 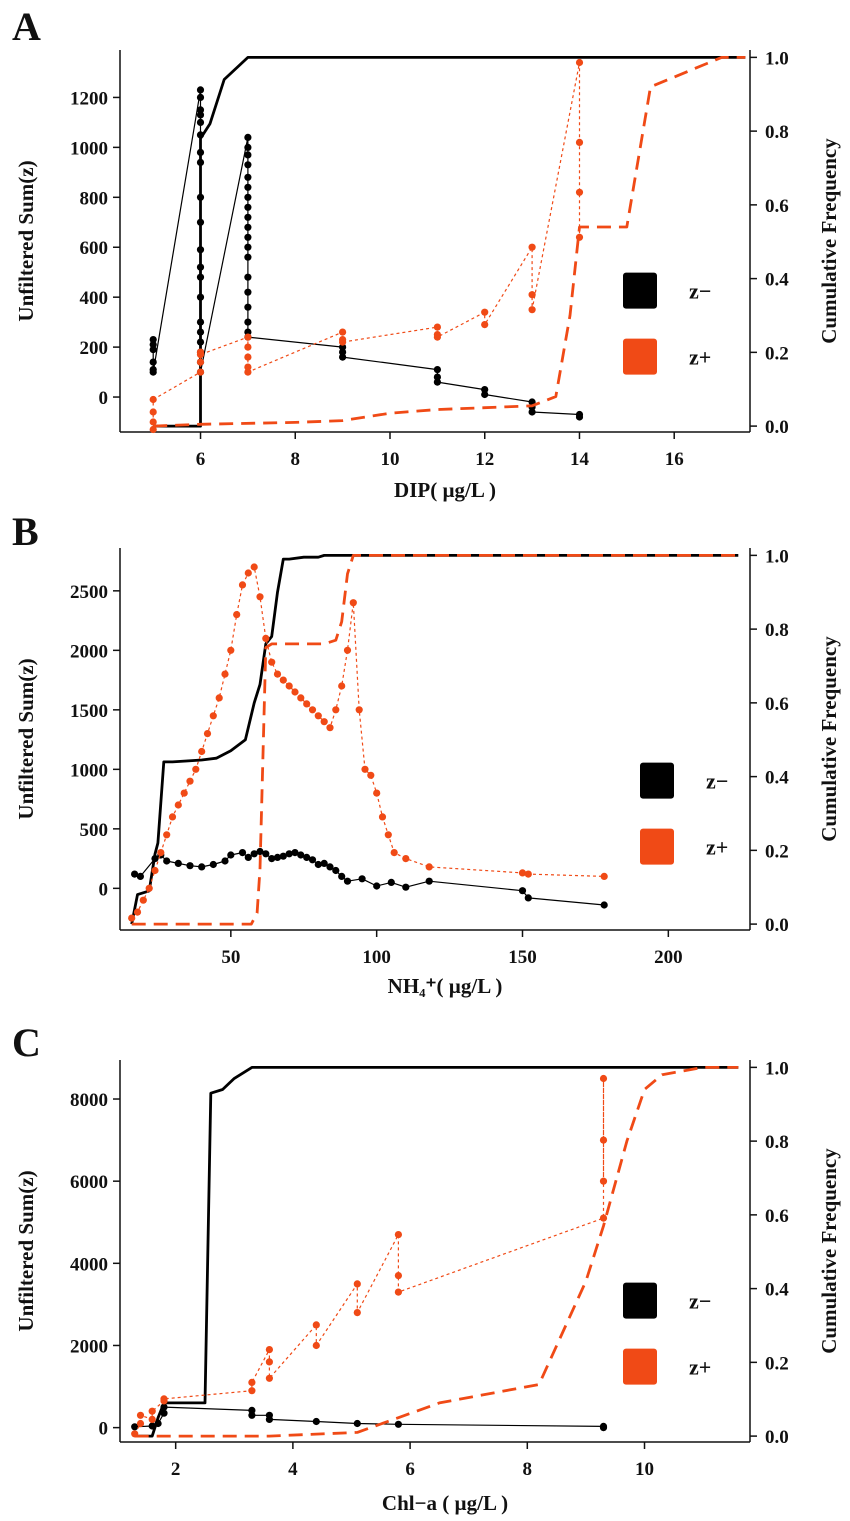 I want to click on x-tick-label: 16, so click(x=674, y=459).